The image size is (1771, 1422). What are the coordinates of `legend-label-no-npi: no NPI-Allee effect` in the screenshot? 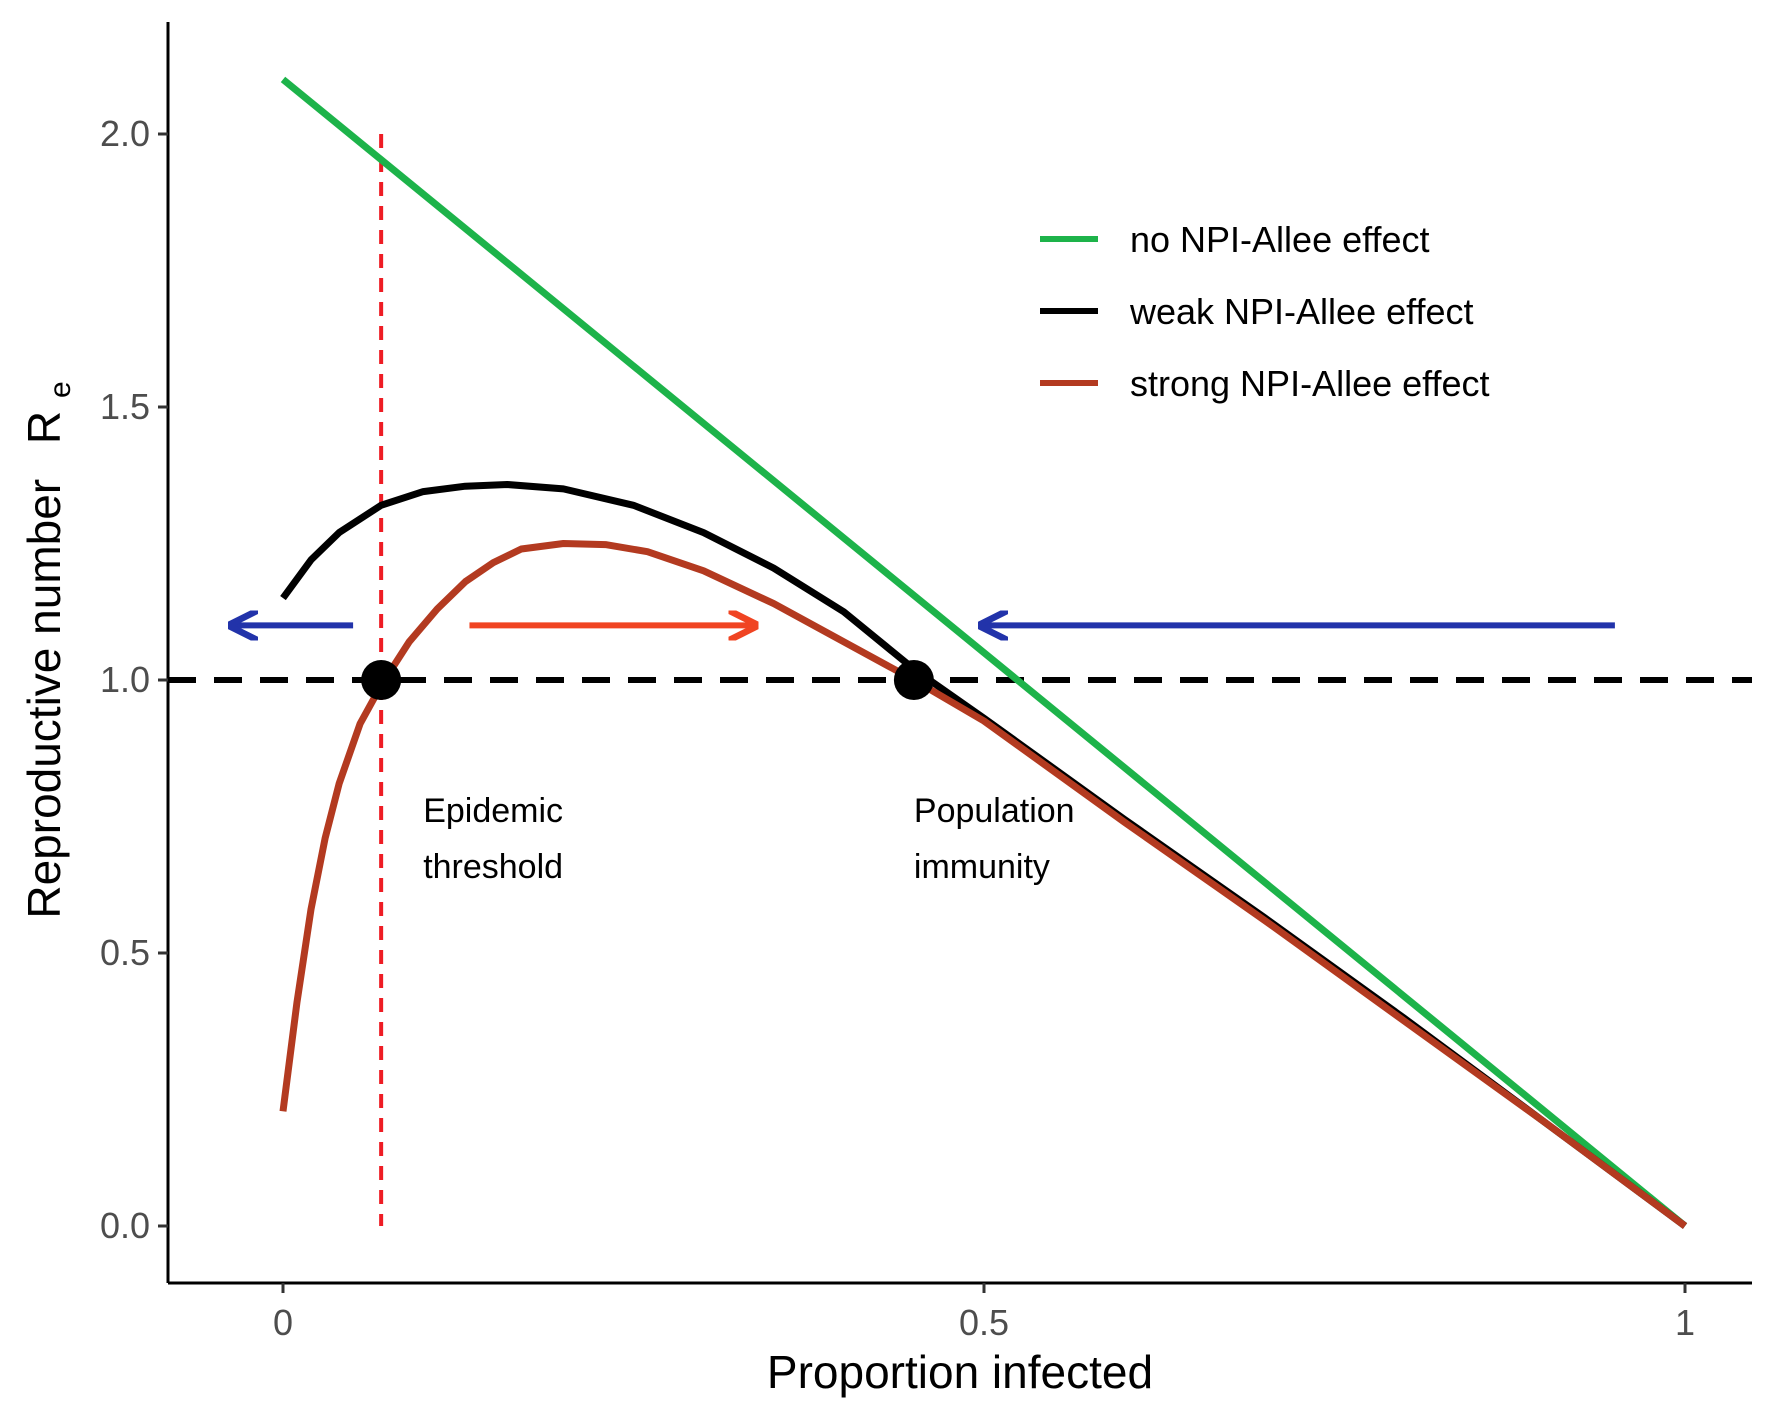 It's located at (1280, 239).